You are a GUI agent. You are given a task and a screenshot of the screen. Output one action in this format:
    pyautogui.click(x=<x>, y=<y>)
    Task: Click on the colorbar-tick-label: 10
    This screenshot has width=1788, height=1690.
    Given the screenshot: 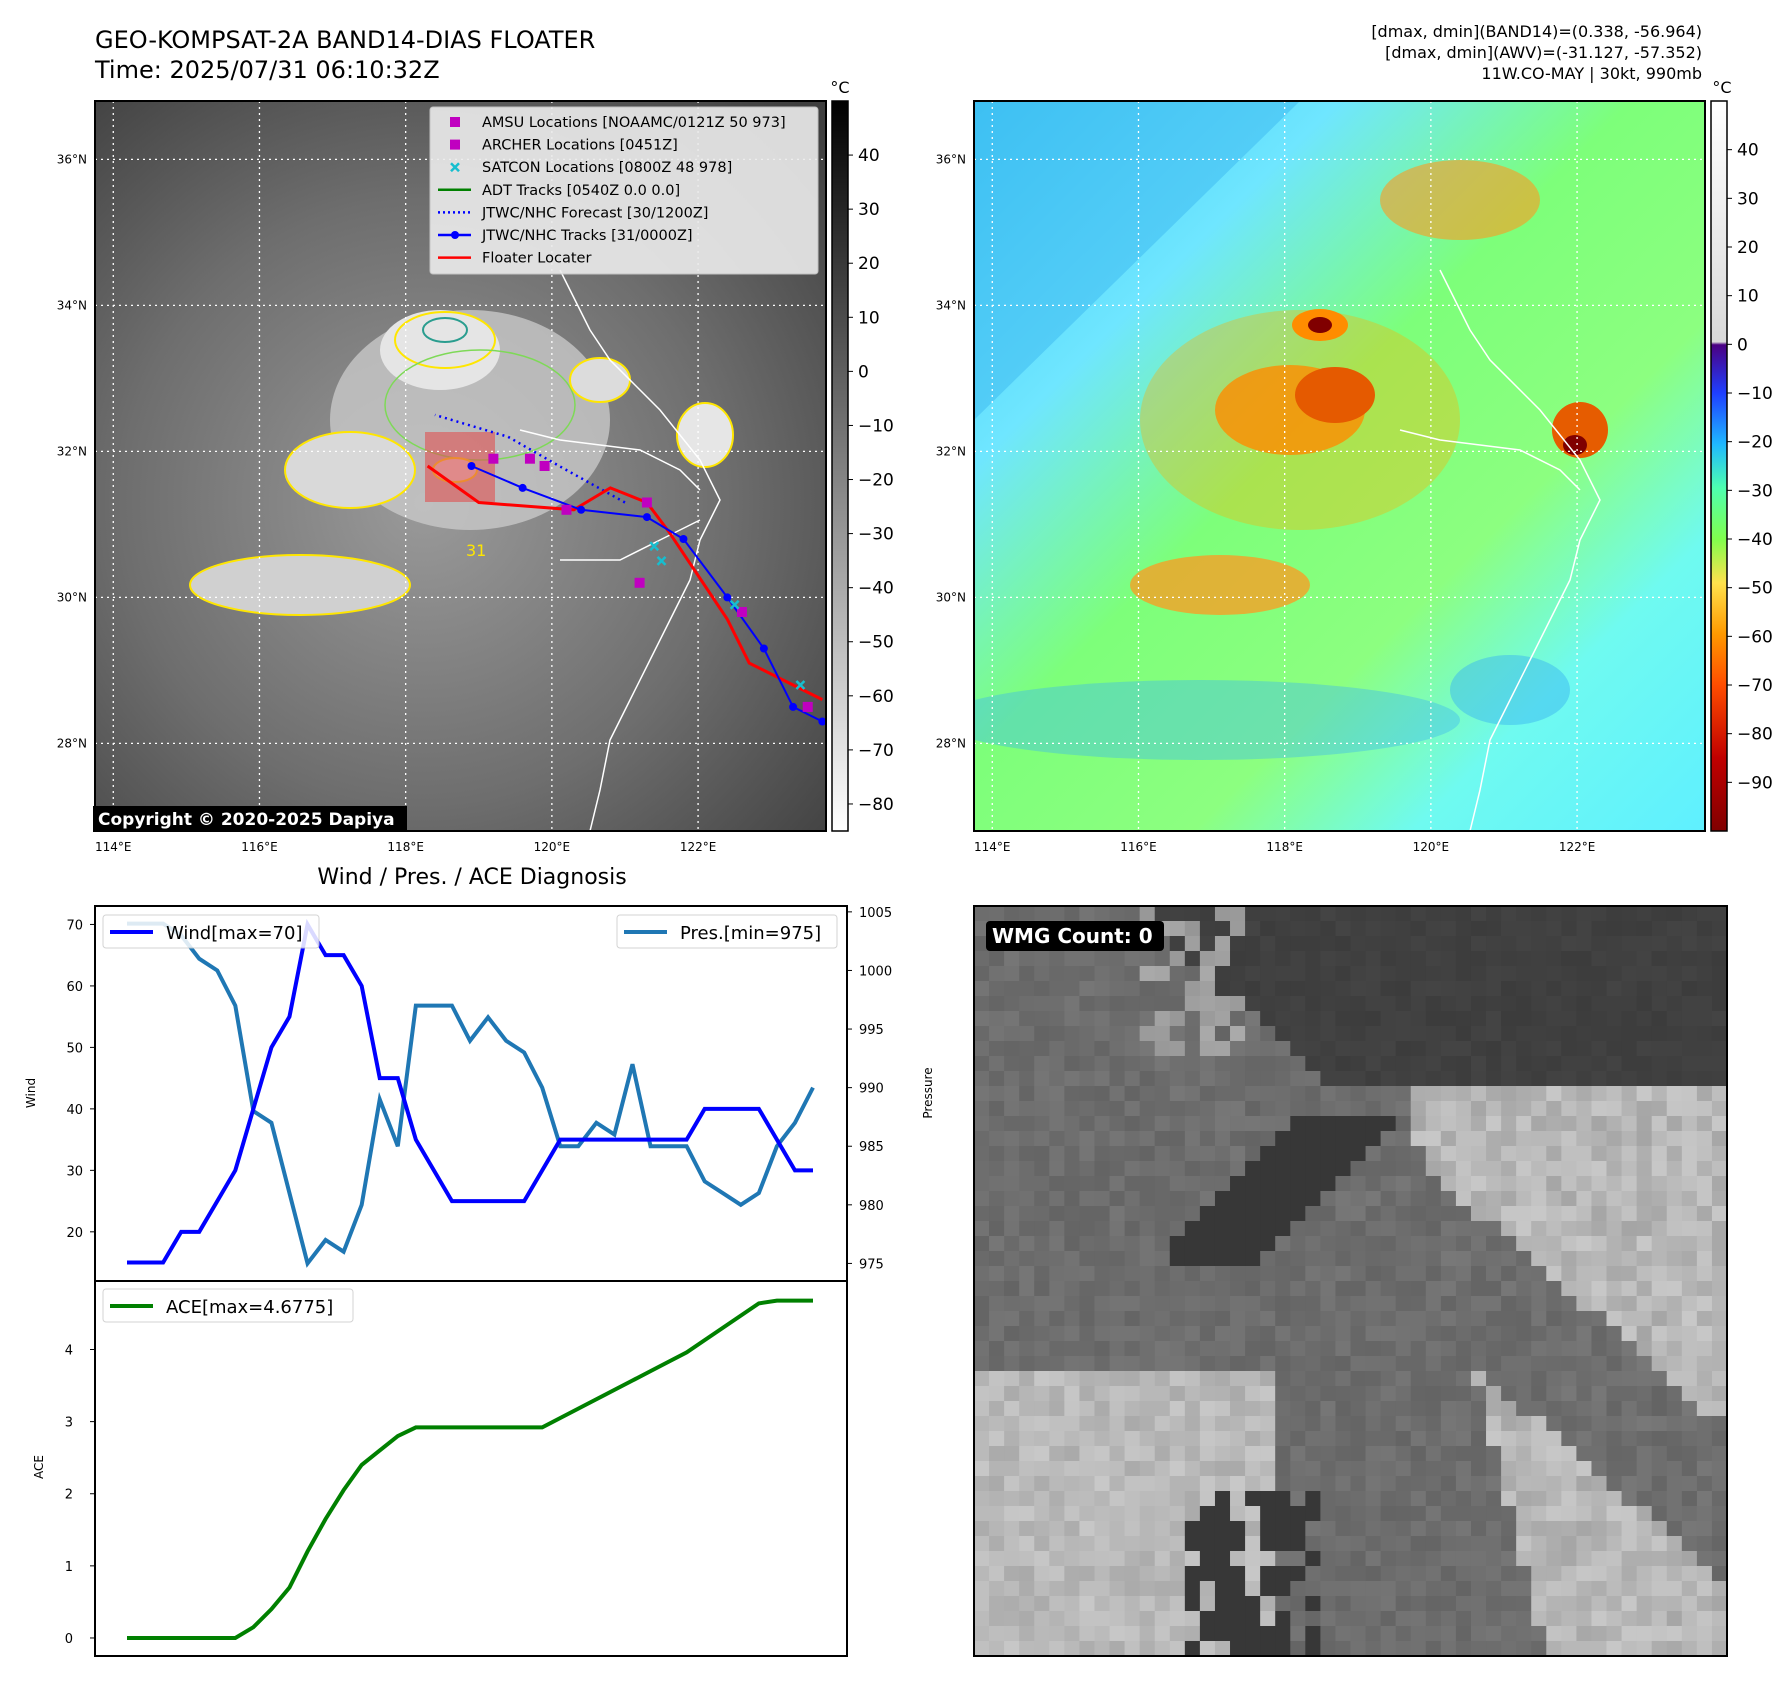 What is the action you would take?
    pyautogui.click(x=1748, y=297)
    